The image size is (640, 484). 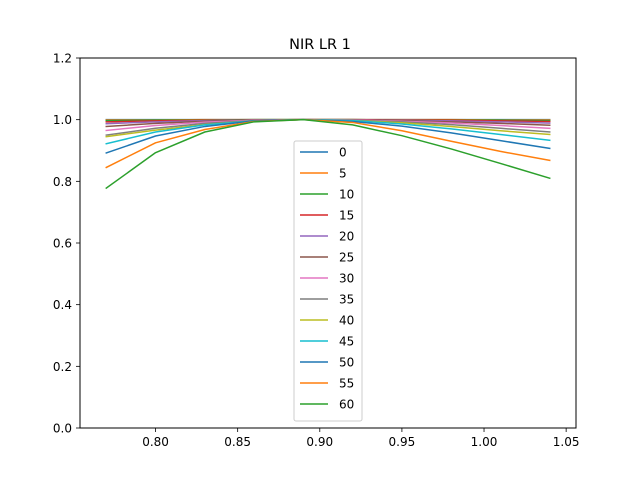 I want to click on x-tick-label: 0.80, so click(x=155, y=442).